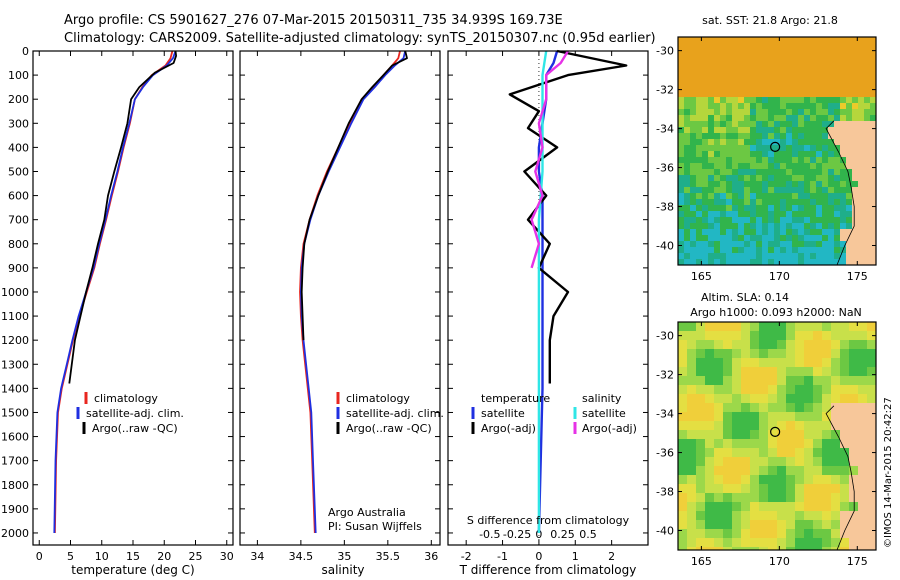  Describe the element at coordinates (135, 413) in the screenshot. I see `legend-entry: satellite-adj. clim.` at that location.